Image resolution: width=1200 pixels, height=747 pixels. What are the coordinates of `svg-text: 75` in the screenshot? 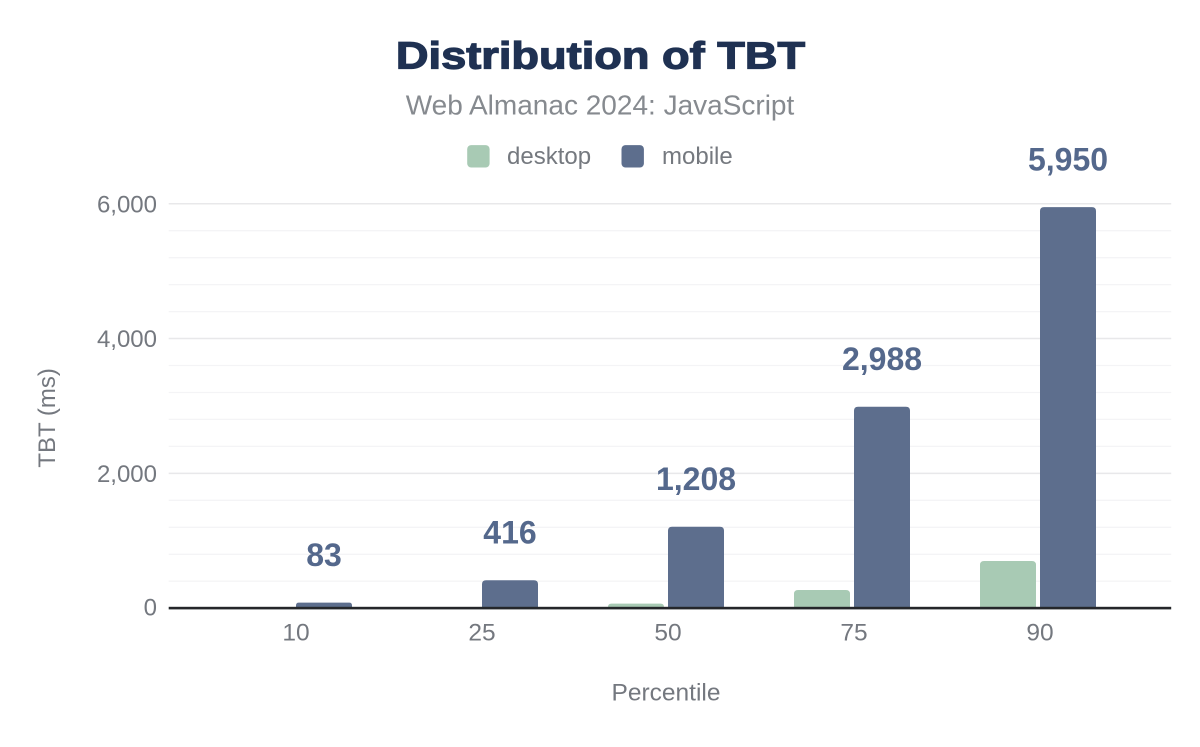 It's located at (853, 633).